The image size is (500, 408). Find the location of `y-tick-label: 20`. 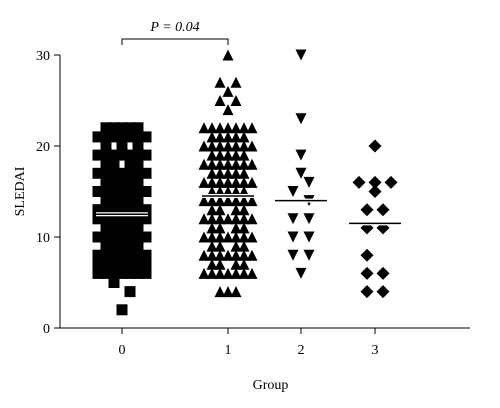

y-tick-label: 20 is located at coordinates (43, 147).